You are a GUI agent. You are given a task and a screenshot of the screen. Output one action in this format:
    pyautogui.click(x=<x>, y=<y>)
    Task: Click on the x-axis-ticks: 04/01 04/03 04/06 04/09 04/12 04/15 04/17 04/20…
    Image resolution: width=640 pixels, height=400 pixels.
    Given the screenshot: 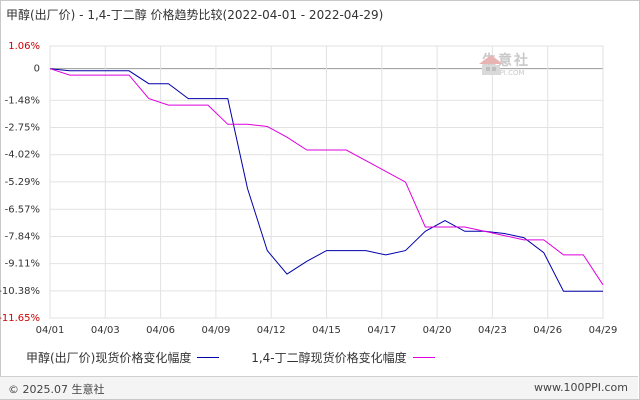 What is the action you would take?
    pyautogui.click(x=327, y=330)
    